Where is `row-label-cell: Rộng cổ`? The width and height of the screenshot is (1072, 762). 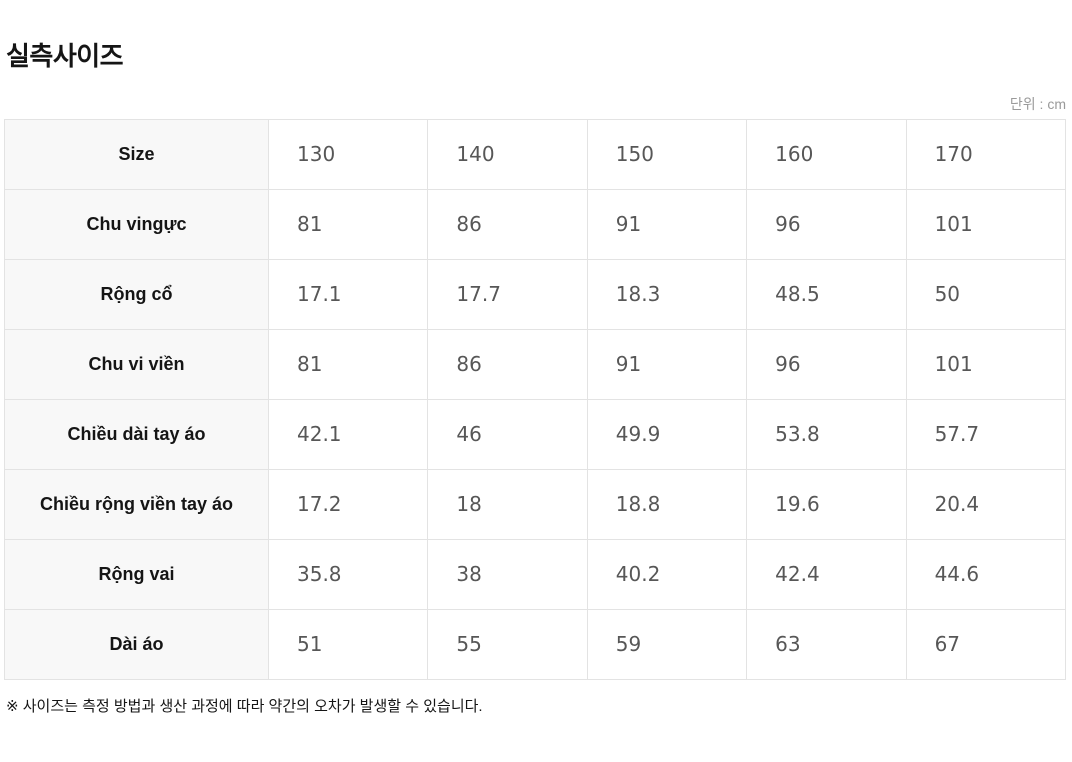
row-label-cell: Rộng cổ is located at coordinates (136, 295).